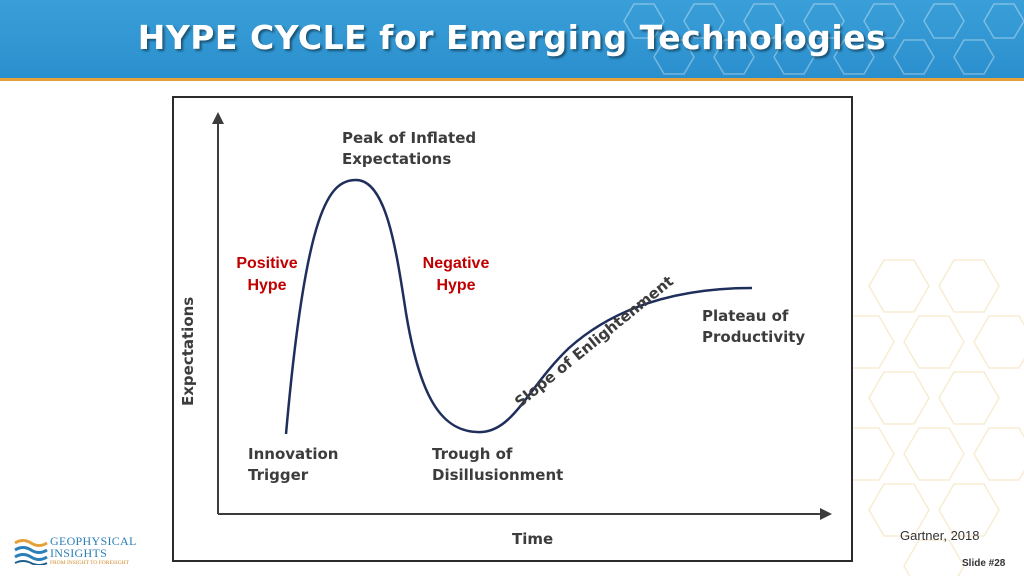 The height and width of the screenshot is (576, 1024). What do you see at coordinates (940, 535) in the screenshot?
I see `source-citation: Gartner, 2018` at bounding box center [940, 535].